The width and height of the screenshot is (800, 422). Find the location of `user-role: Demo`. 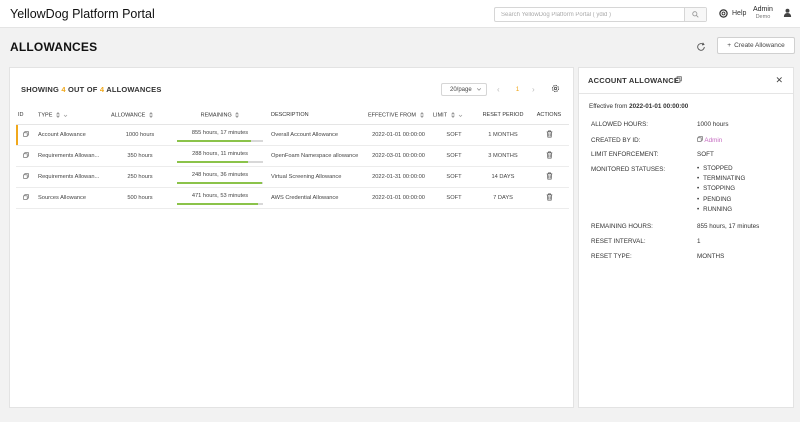

user-role: Demo is located at coordinates (763, 17).